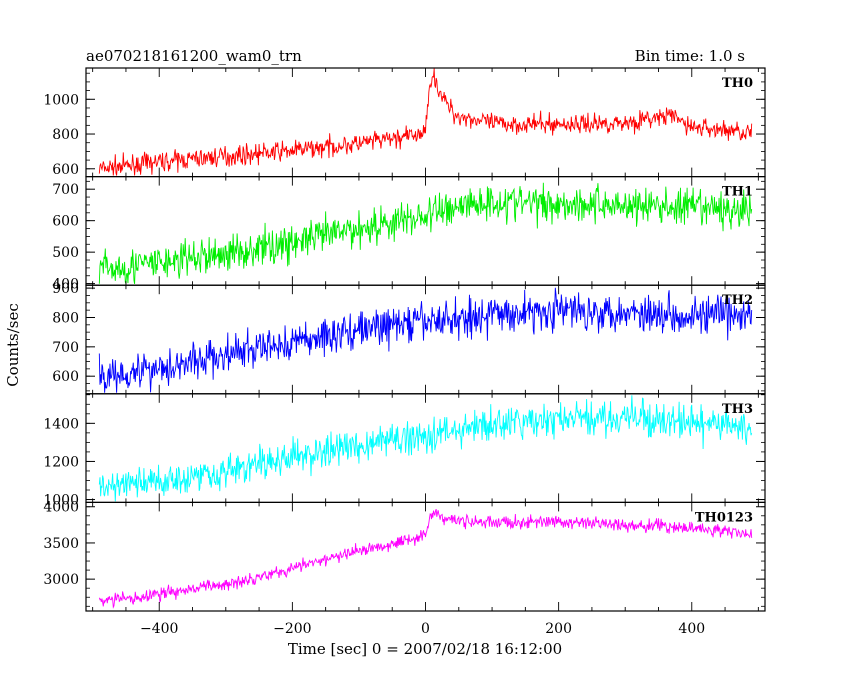 The image size is (850, 680). Describe the element at coordinates (737, 192) in the screenshot. I see `panel-name: TH1` at that location.